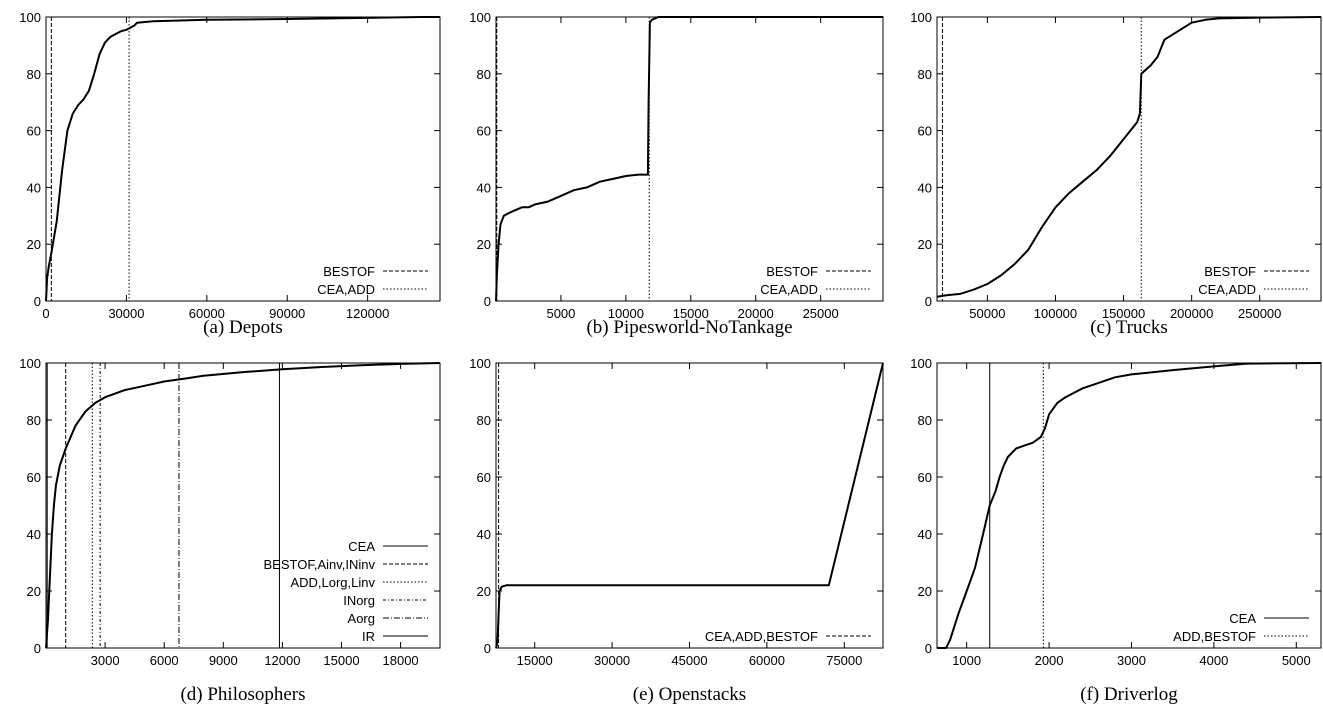 This screenshot has height=706, width=1323. Describe the element at coordinates (767, 660) in the screenshot. I see `x-tick-label: 60000` at that location.